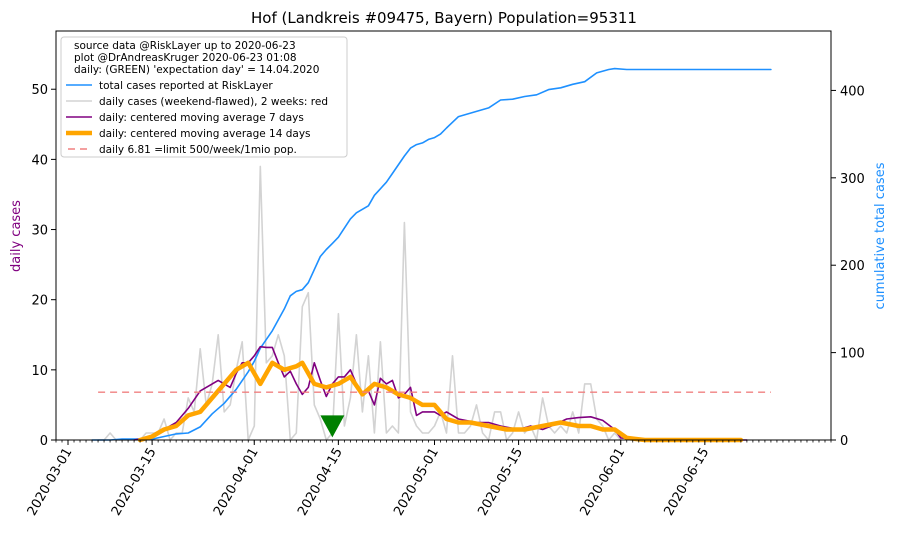 The height and width of the screenshot is (536, 897). Describe the element at coordinates (332, 426) in the screenshot. I see `marker-expectation-day` at that location.